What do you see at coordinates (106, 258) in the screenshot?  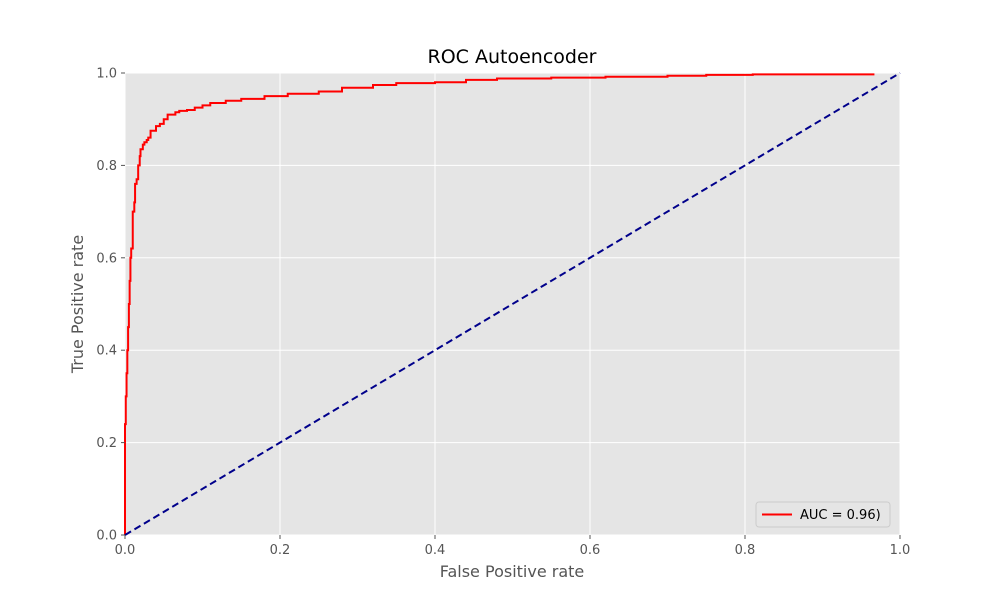 I see `y-tick-label: 0.6` at bounding box center [106, 258].